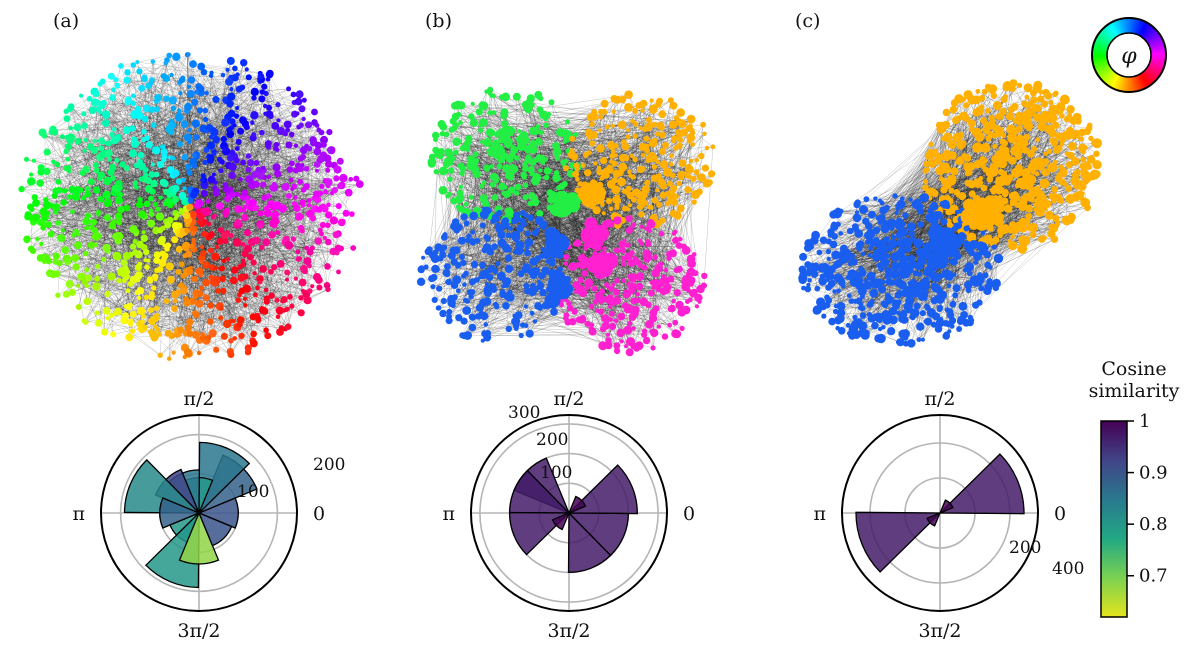 The image size is (1200, 661). What do you see at coordinates (820, 514) in the screenshot?
I see `polar-angle-label: π` at bounding box center [820, 514].